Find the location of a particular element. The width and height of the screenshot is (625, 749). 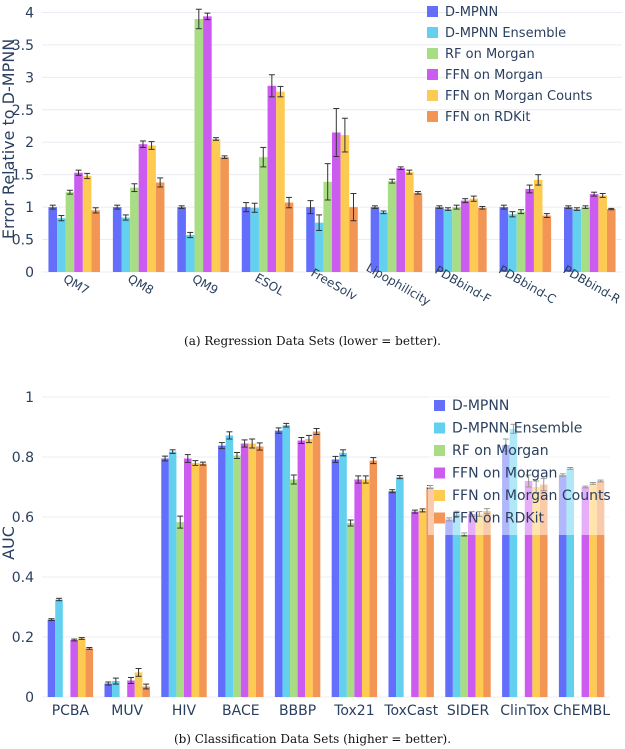

bar-bace-d-mpnn is located at coordinates (222, 571).